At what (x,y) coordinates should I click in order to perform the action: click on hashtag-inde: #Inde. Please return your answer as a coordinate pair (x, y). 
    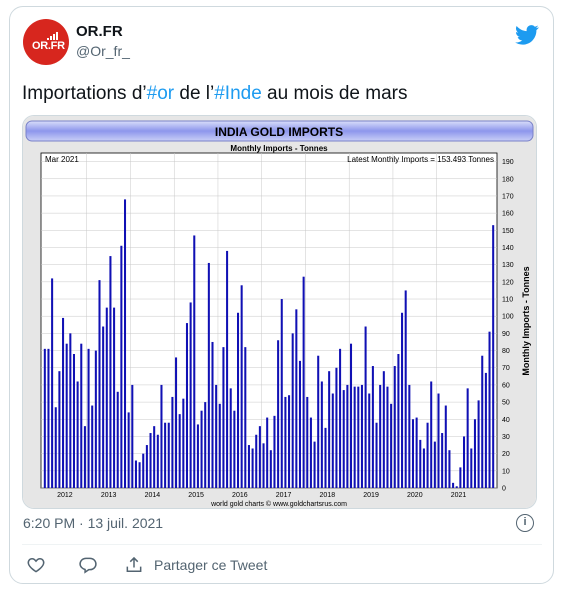
    Looking at the image, I should click on (238, 93).